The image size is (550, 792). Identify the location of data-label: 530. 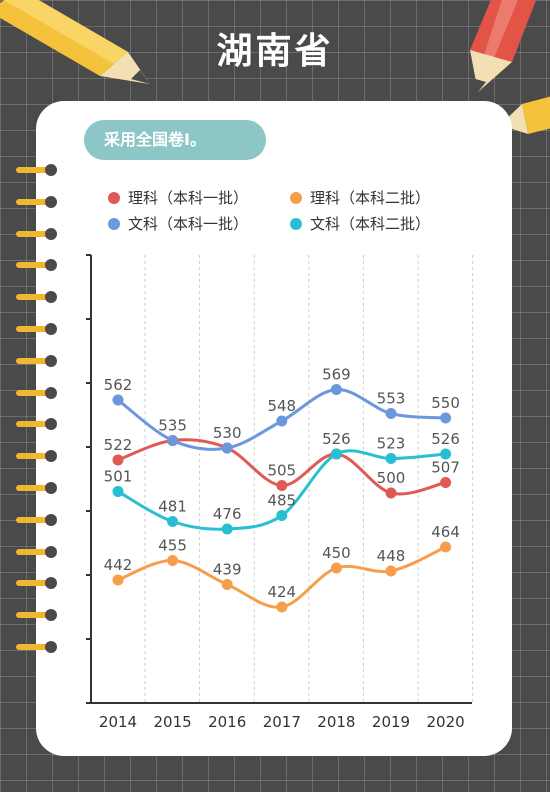
(227, 433).